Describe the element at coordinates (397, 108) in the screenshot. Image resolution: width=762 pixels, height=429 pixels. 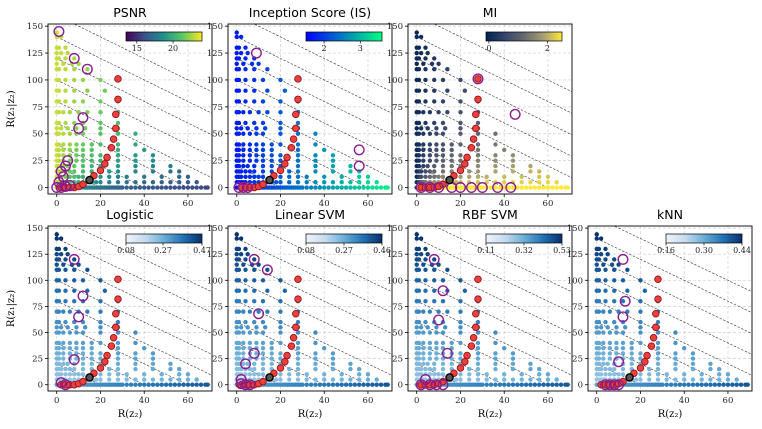
I see `y-tick-label: 75` at that location.